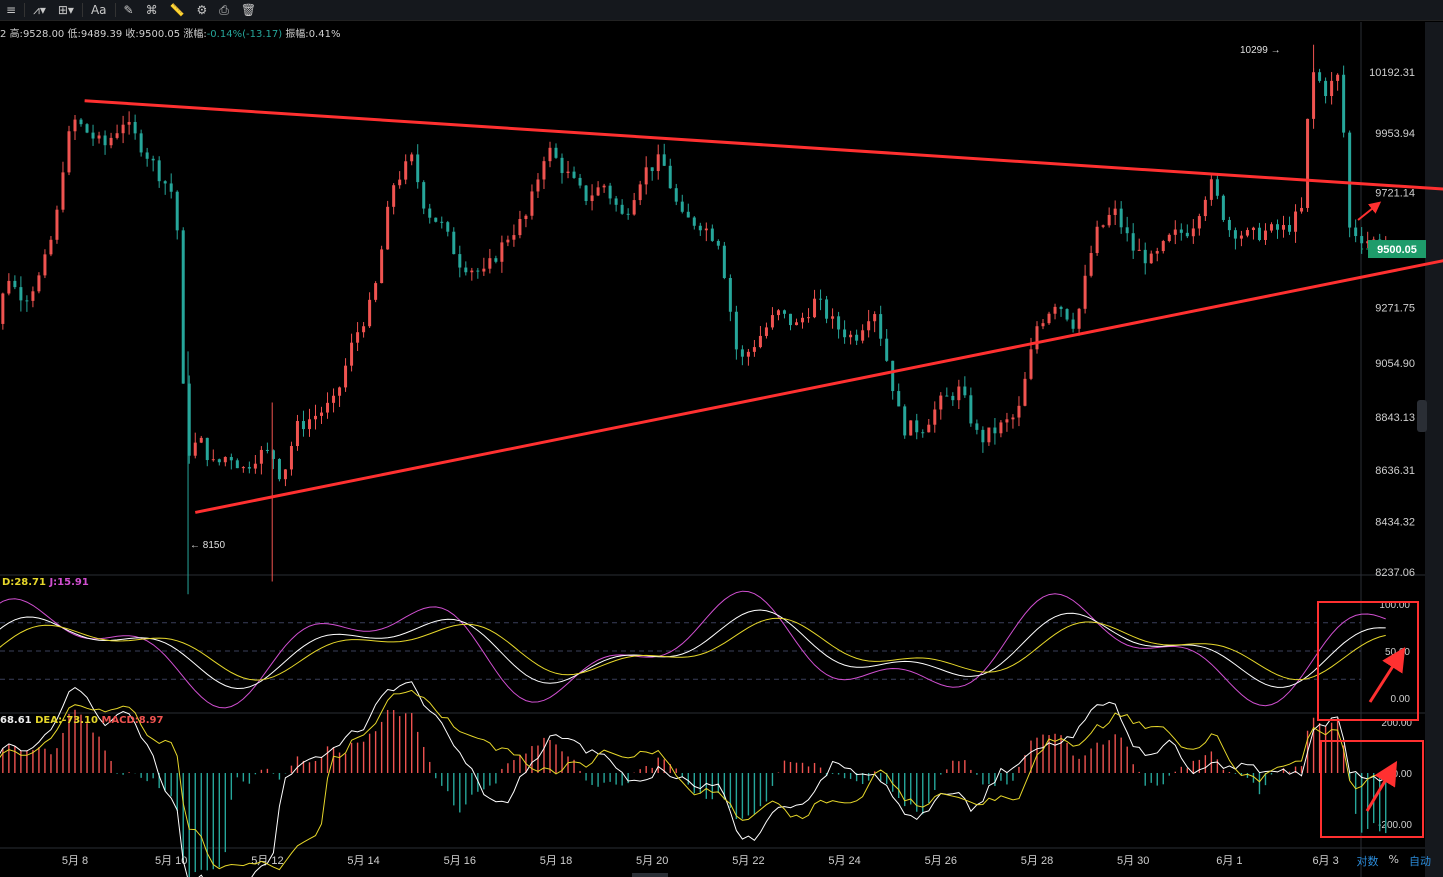 This screenshot has width=1443, height=877. Describe the element at coordinates (39, 9) in the screenshot. I see `chart-style-icon: ⩘▾` at that location.